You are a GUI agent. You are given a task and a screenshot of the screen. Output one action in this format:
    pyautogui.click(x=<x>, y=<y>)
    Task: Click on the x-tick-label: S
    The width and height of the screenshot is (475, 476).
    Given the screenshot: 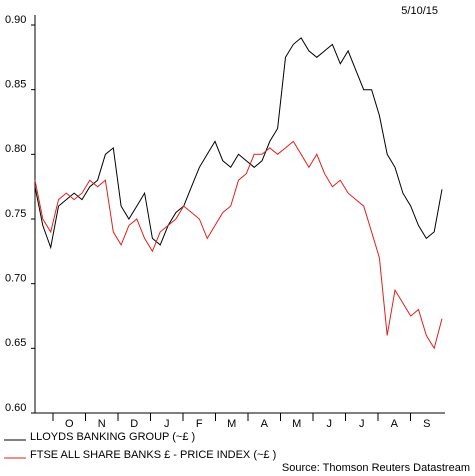 What is the action you would take?
    pyautogui.click(x=426, y=424)
    